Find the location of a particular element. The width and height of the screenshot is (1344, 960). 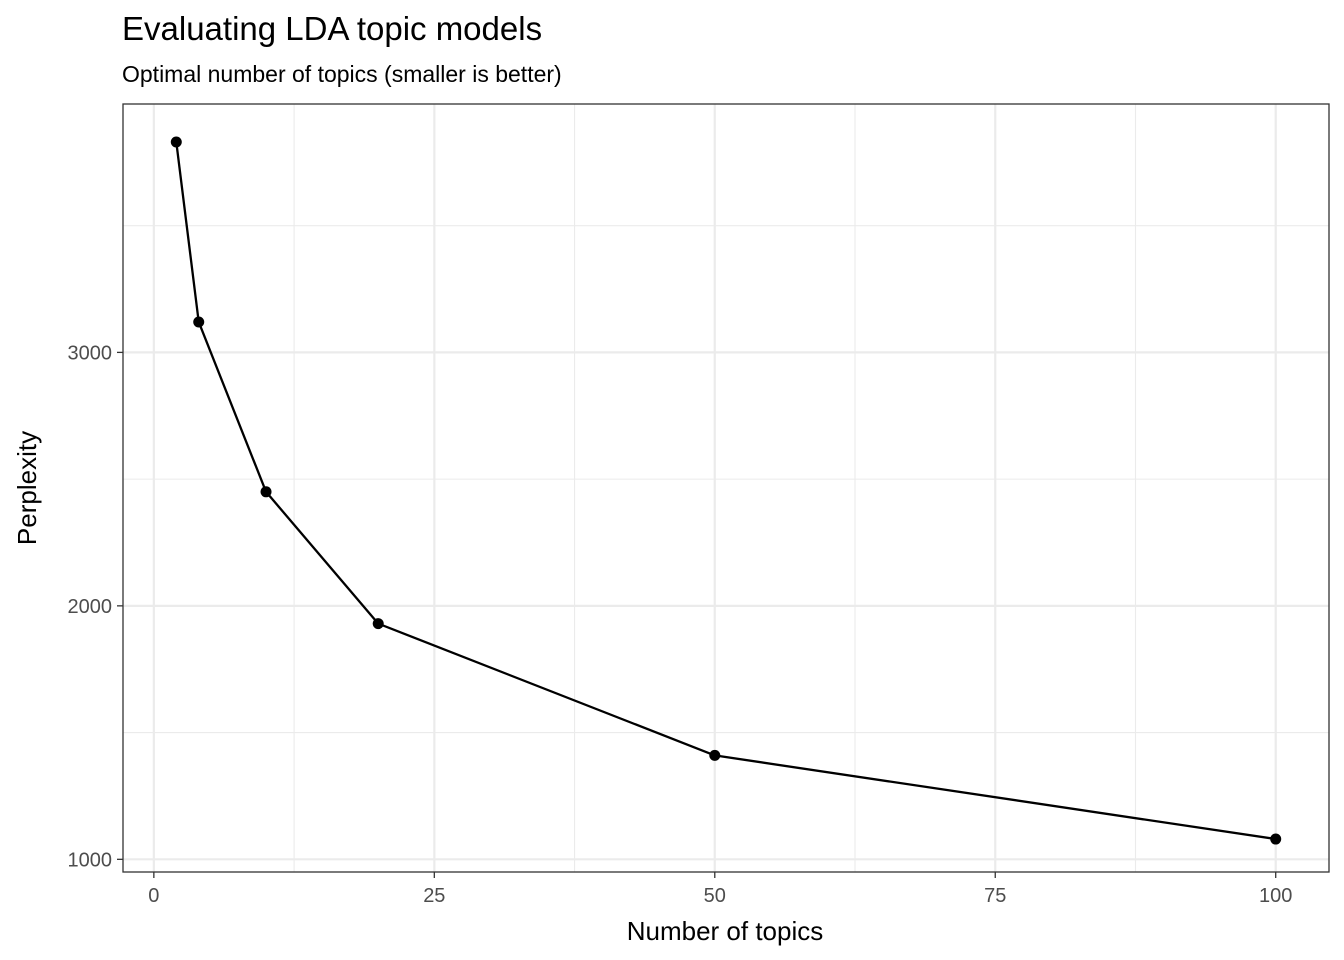

x-axis-title: Number of topics is located at coordinates (725, 931).